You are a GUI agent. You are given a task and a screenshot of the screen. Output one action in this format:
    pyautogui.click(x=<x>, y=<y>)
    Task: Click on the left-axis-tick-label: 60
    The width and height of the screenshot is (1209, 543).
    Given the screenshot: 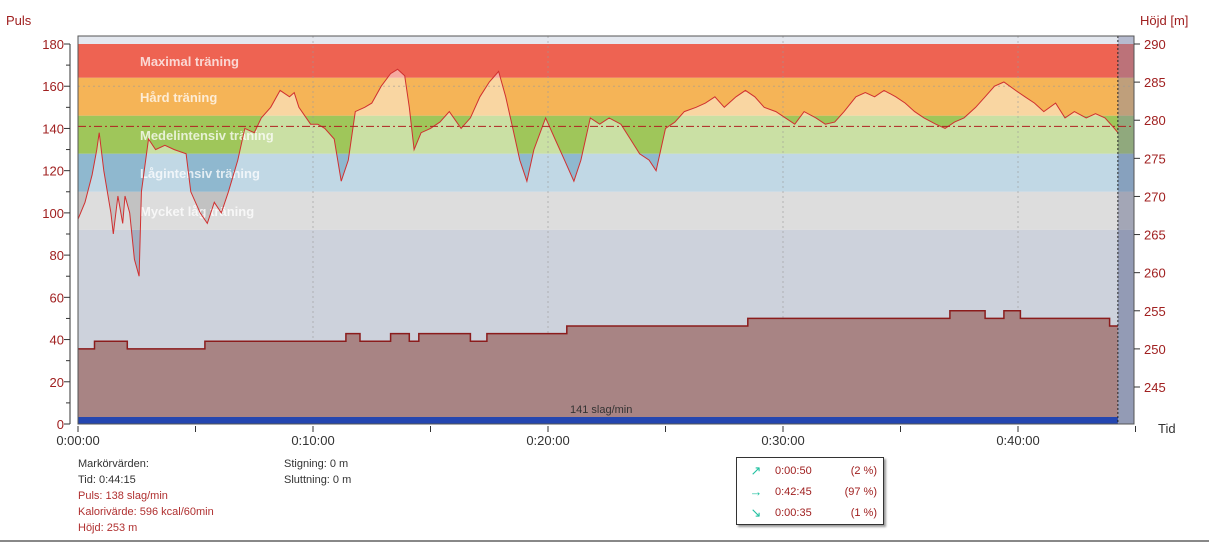 What is the action you would take?
    pyautogui.click(x=57, y=297)
    